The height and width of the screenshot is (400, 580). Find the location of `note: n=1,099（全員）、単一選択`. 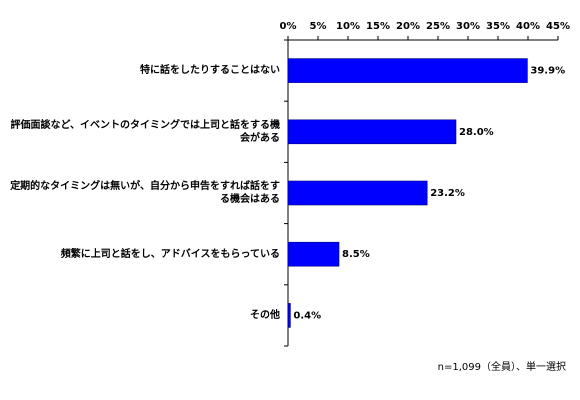

note: n=1,099（全員）、単一選択 is located at coordinates (501, 367).